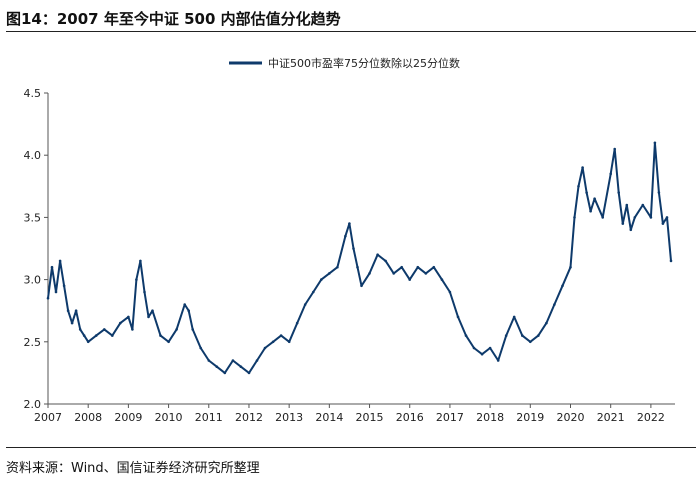 The width and height of the screenshot is (700, 483). What do you see at coordinates (48, 417) in the screenshot?
I see `x-tick-label: 2007` at bounding box center [48, 417].